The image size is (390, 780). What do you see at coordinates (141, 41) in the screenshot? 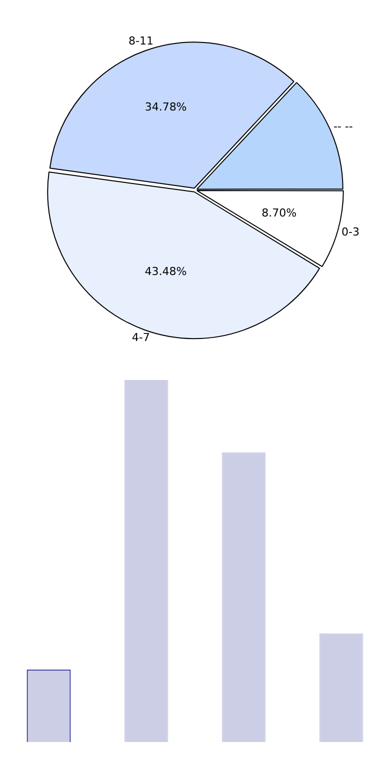
I see `slice-label: 8-11` at bounding box center [141, 41].